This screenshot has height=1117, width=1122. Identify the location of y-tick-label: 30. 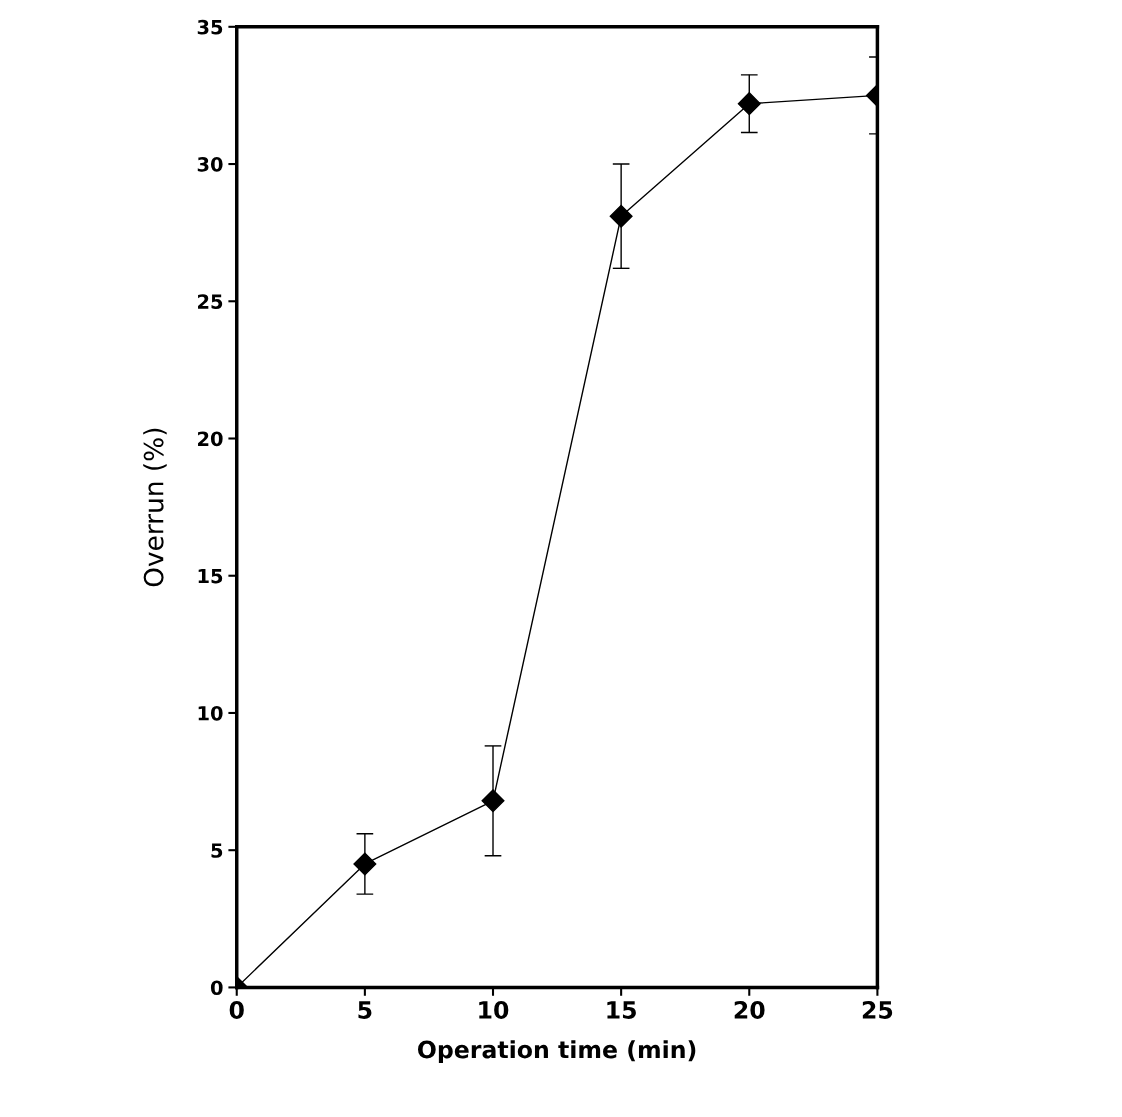
(210, 164).